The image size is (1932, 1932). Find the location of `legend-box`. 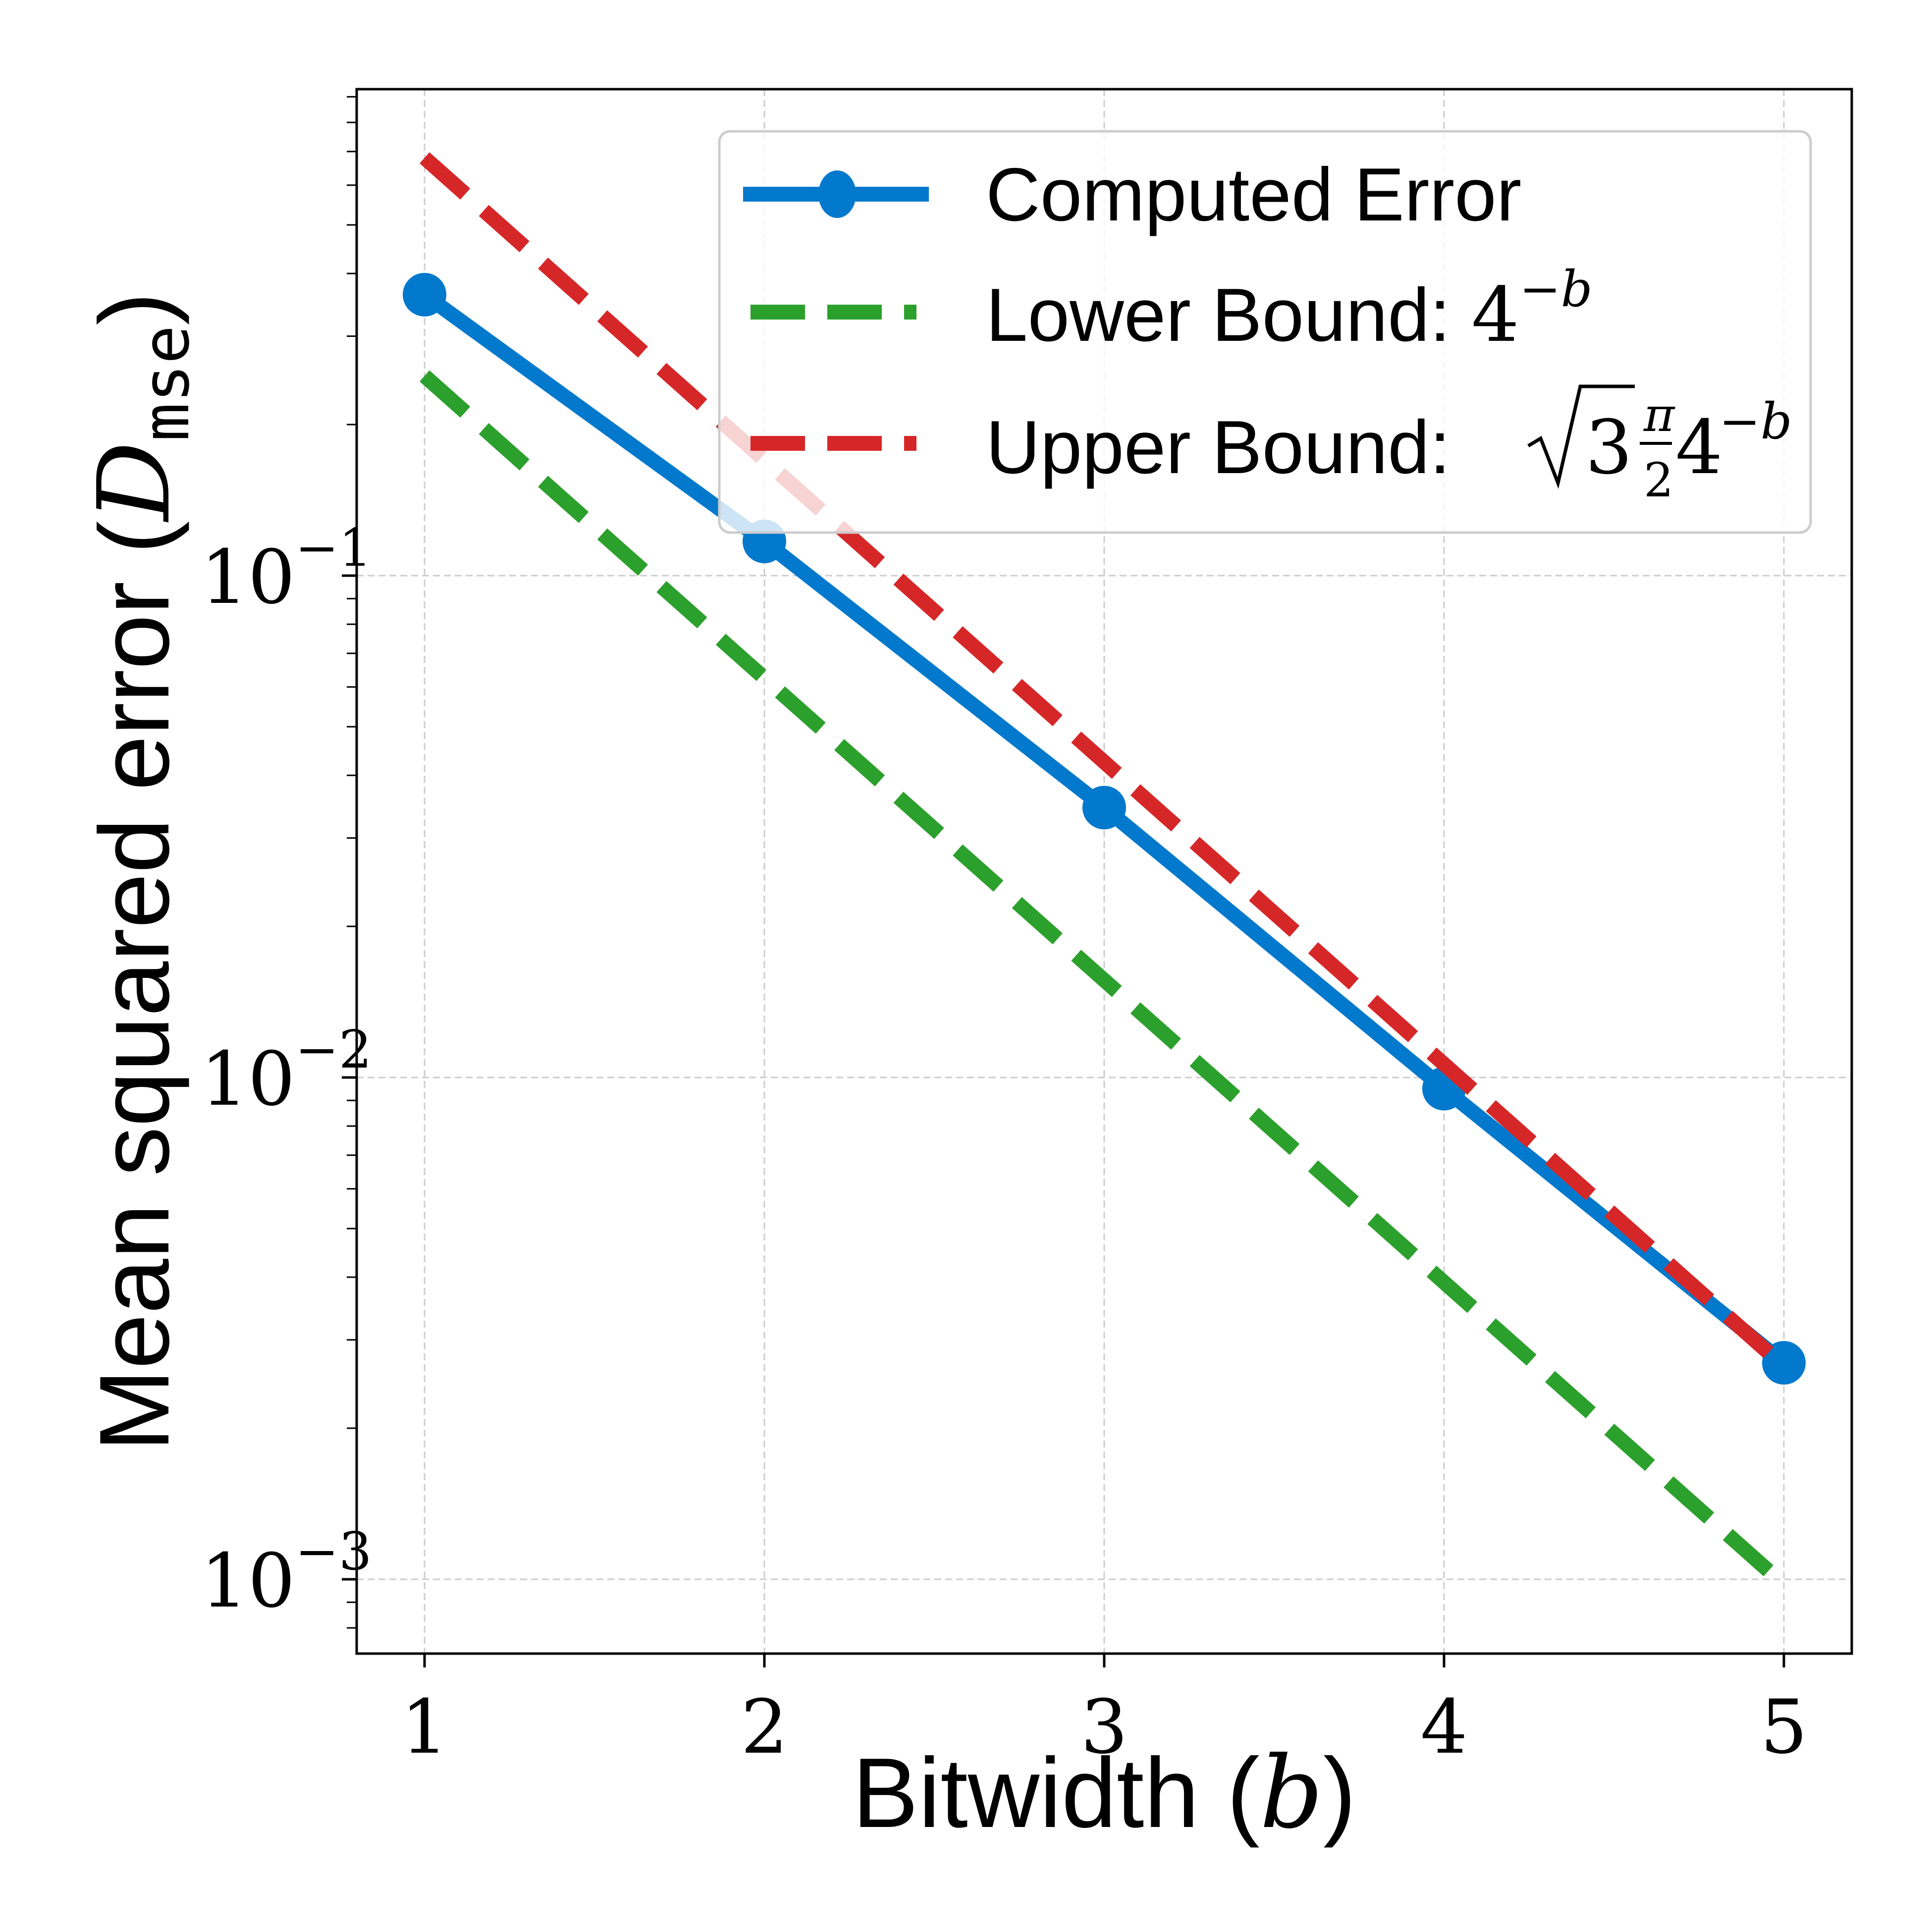

legend-box is located at coordinates (1265, 332).